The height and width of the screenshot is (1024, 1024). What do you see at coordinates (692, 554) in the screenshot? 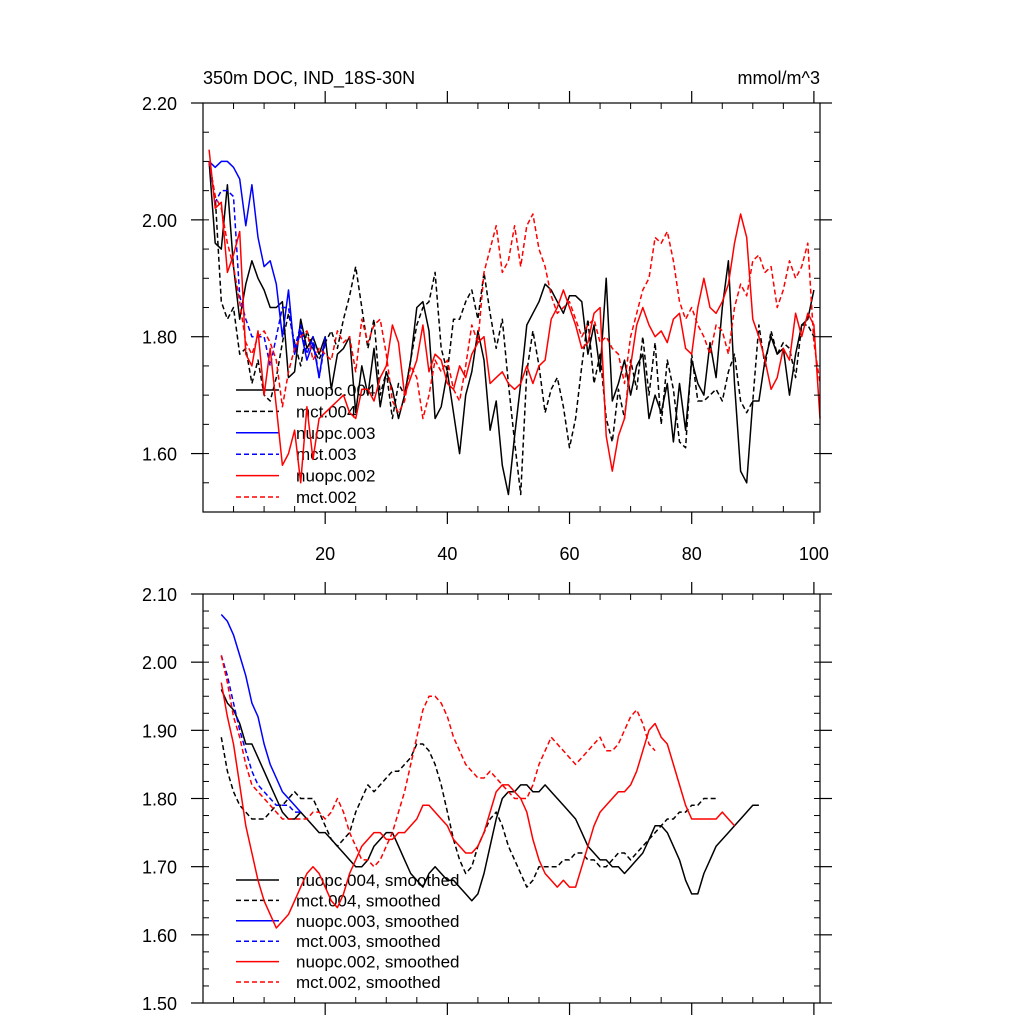
I see `x-tick-label: 80` at bounding box center [692, 554].